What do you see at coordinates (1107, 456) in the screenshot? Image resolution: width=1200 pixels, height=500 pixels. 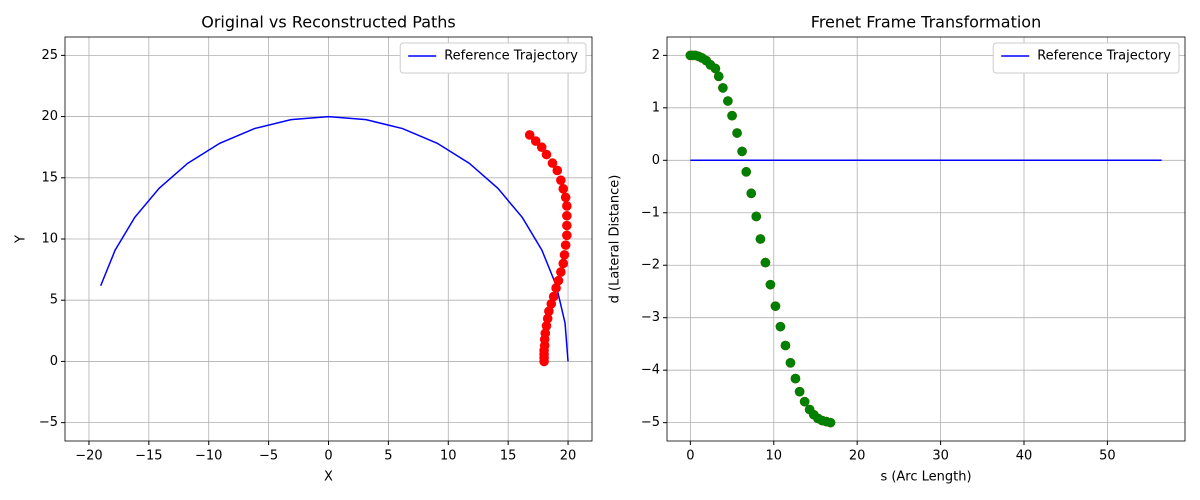 I see `x-tick-label: 50` at bounding box center [1107, 456].